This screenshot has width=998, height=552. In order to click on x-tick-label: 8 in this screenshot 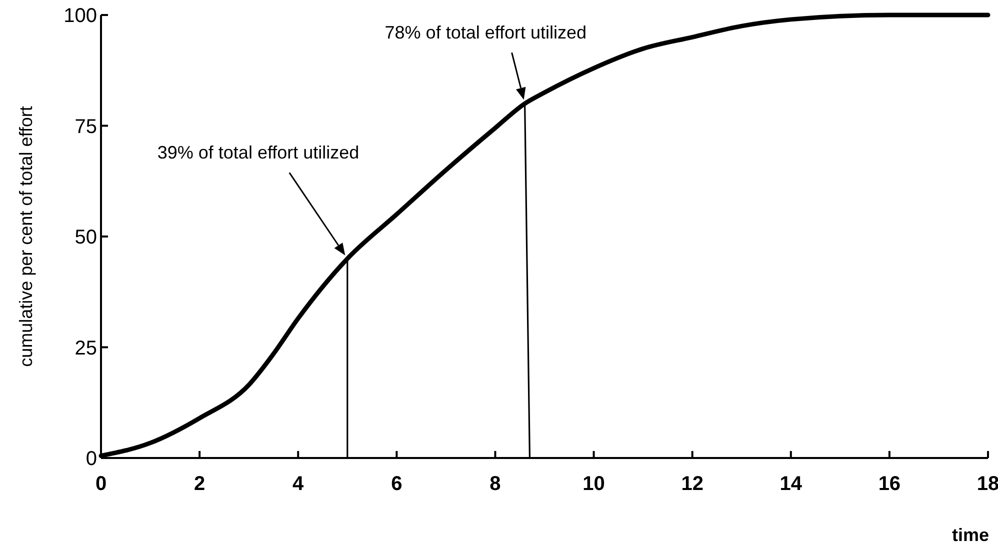, I will do `click(495, 484)`.